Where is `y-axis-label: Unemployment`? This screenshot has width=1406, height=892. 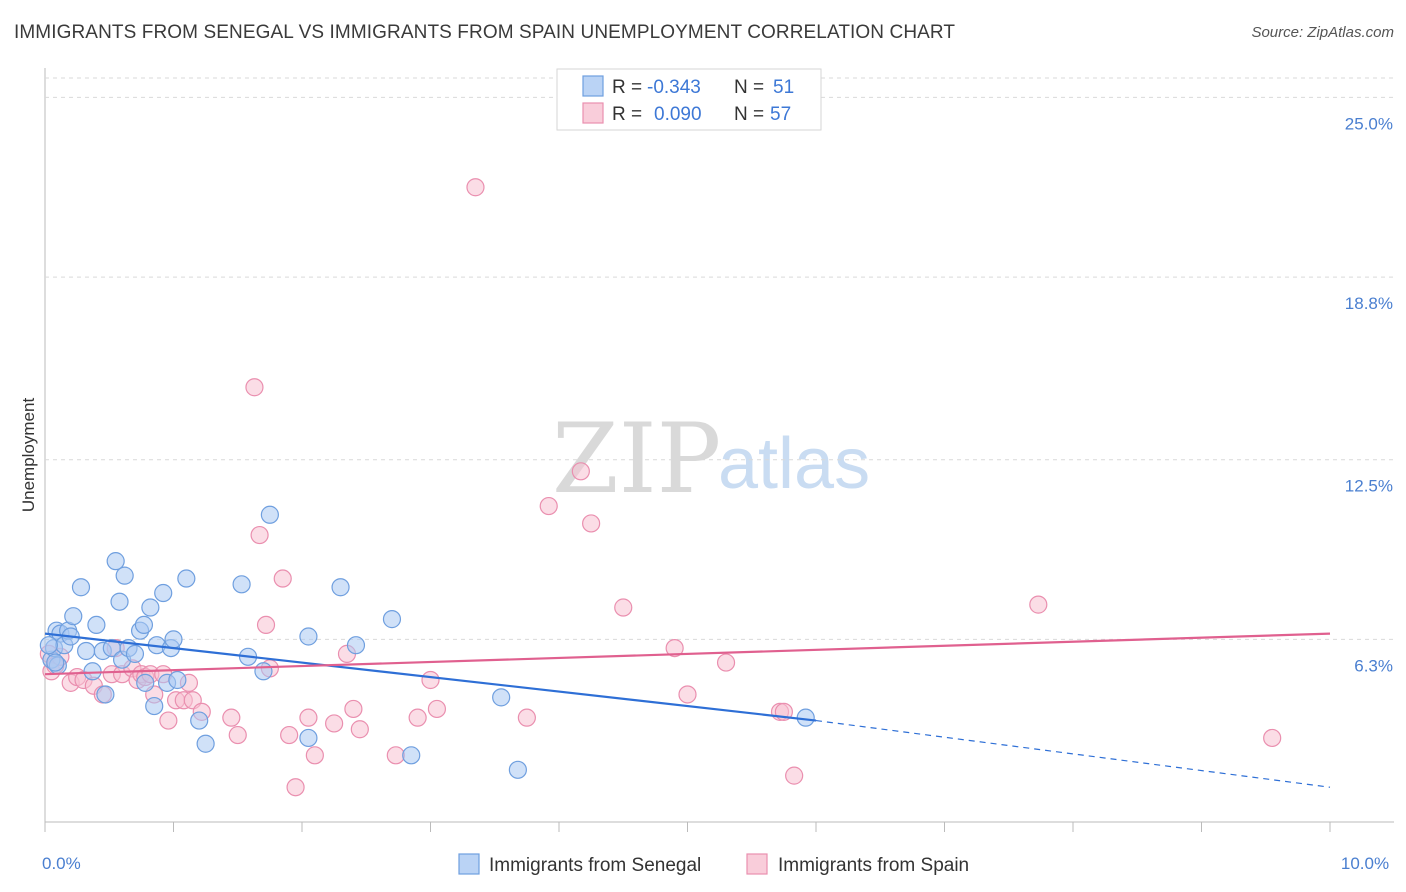 y-axis-label: Unemployment is located at coordinates (28, 455).